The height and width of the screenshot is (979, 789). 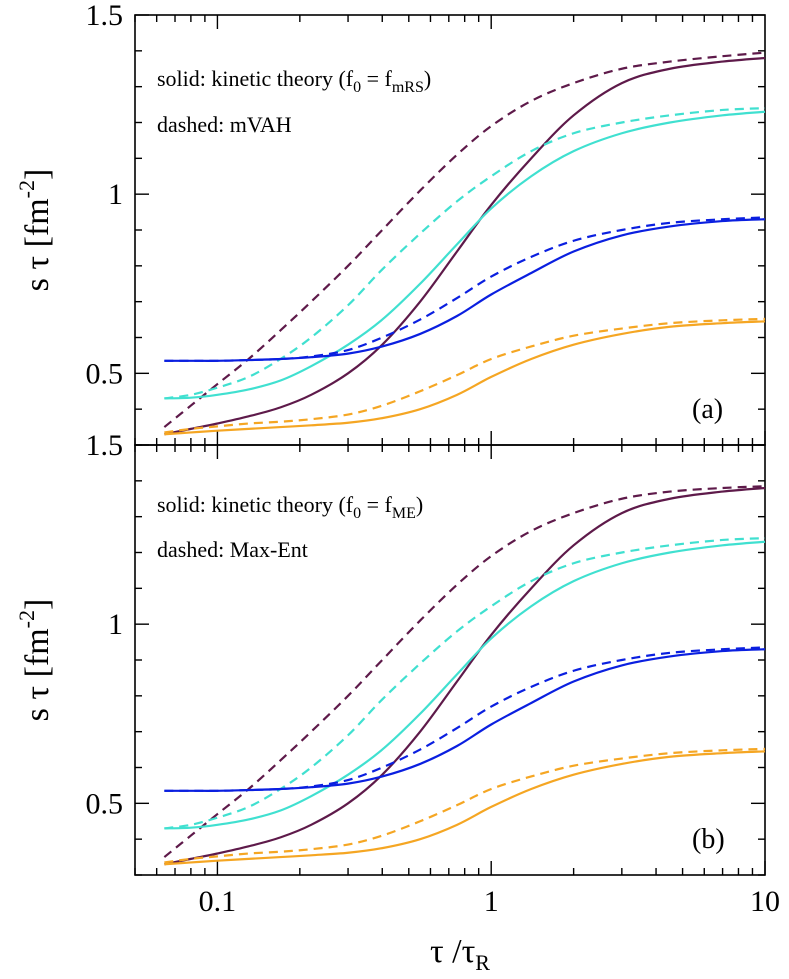 What do you see at coordinates (35, 230) in the screenshot?
I see `panel-a-ylabel: s τ [fm-2]` at bounding box center [35, 230].